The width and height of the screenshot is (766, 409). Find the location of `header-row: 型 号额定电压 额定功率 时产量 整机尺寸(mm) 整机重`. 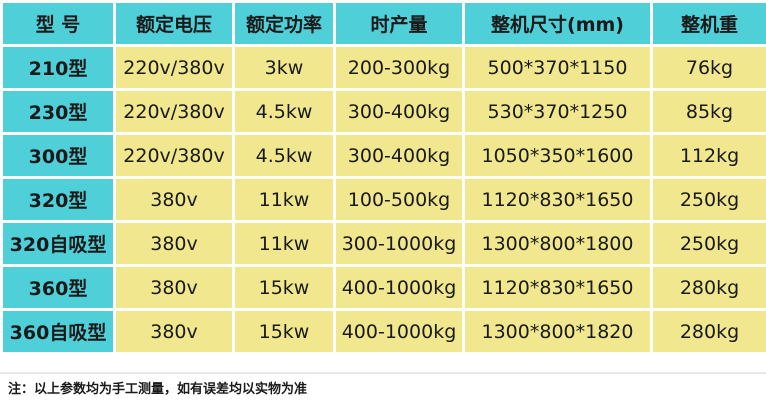

header-row: 型 号额定电压 额定功率 时产量 整机尺寸(mm) 整机重 is located at coordinates (383, 23).